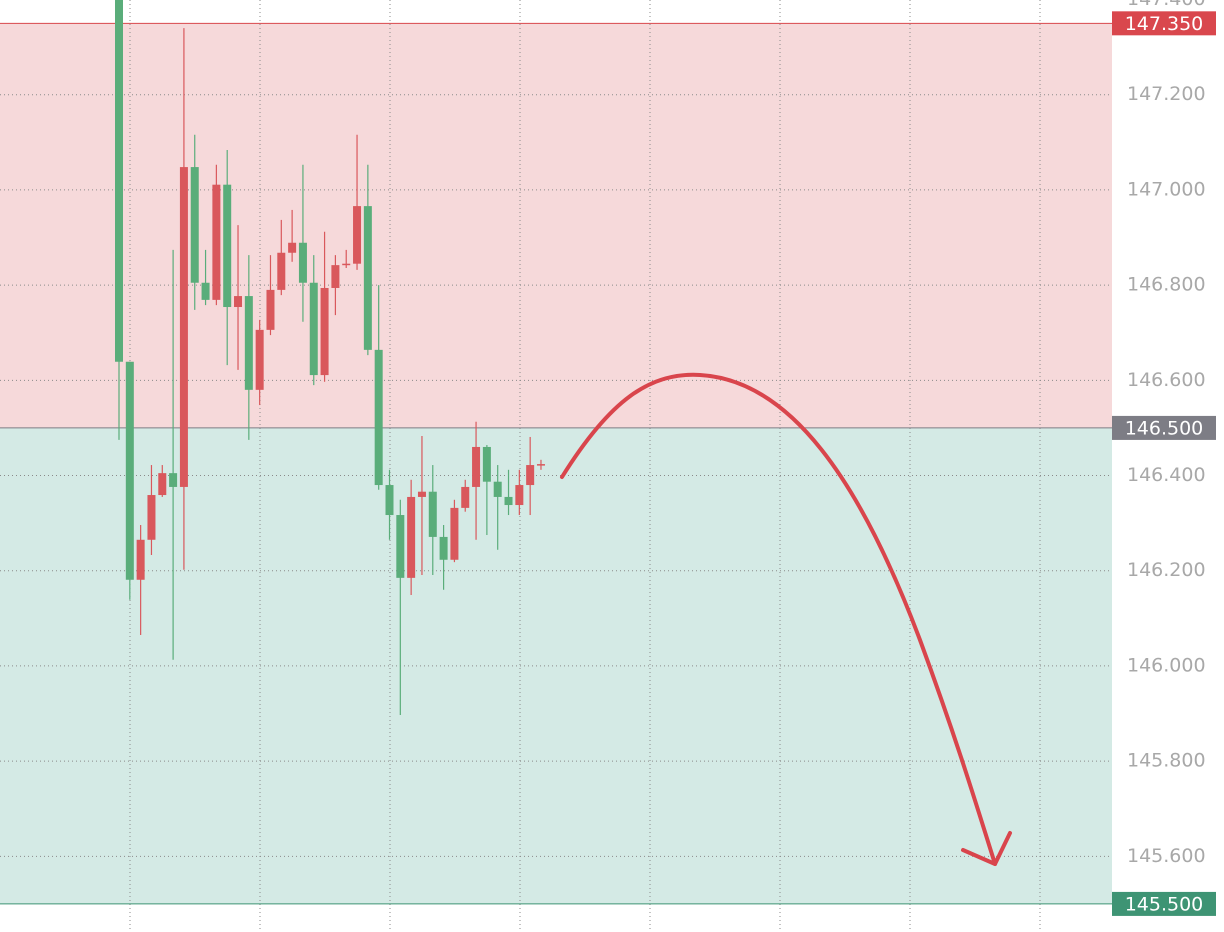  What do you see at coordinates (986, 848) in the screenshot?
I see `arrow-head` at bounding box center [986, 848].